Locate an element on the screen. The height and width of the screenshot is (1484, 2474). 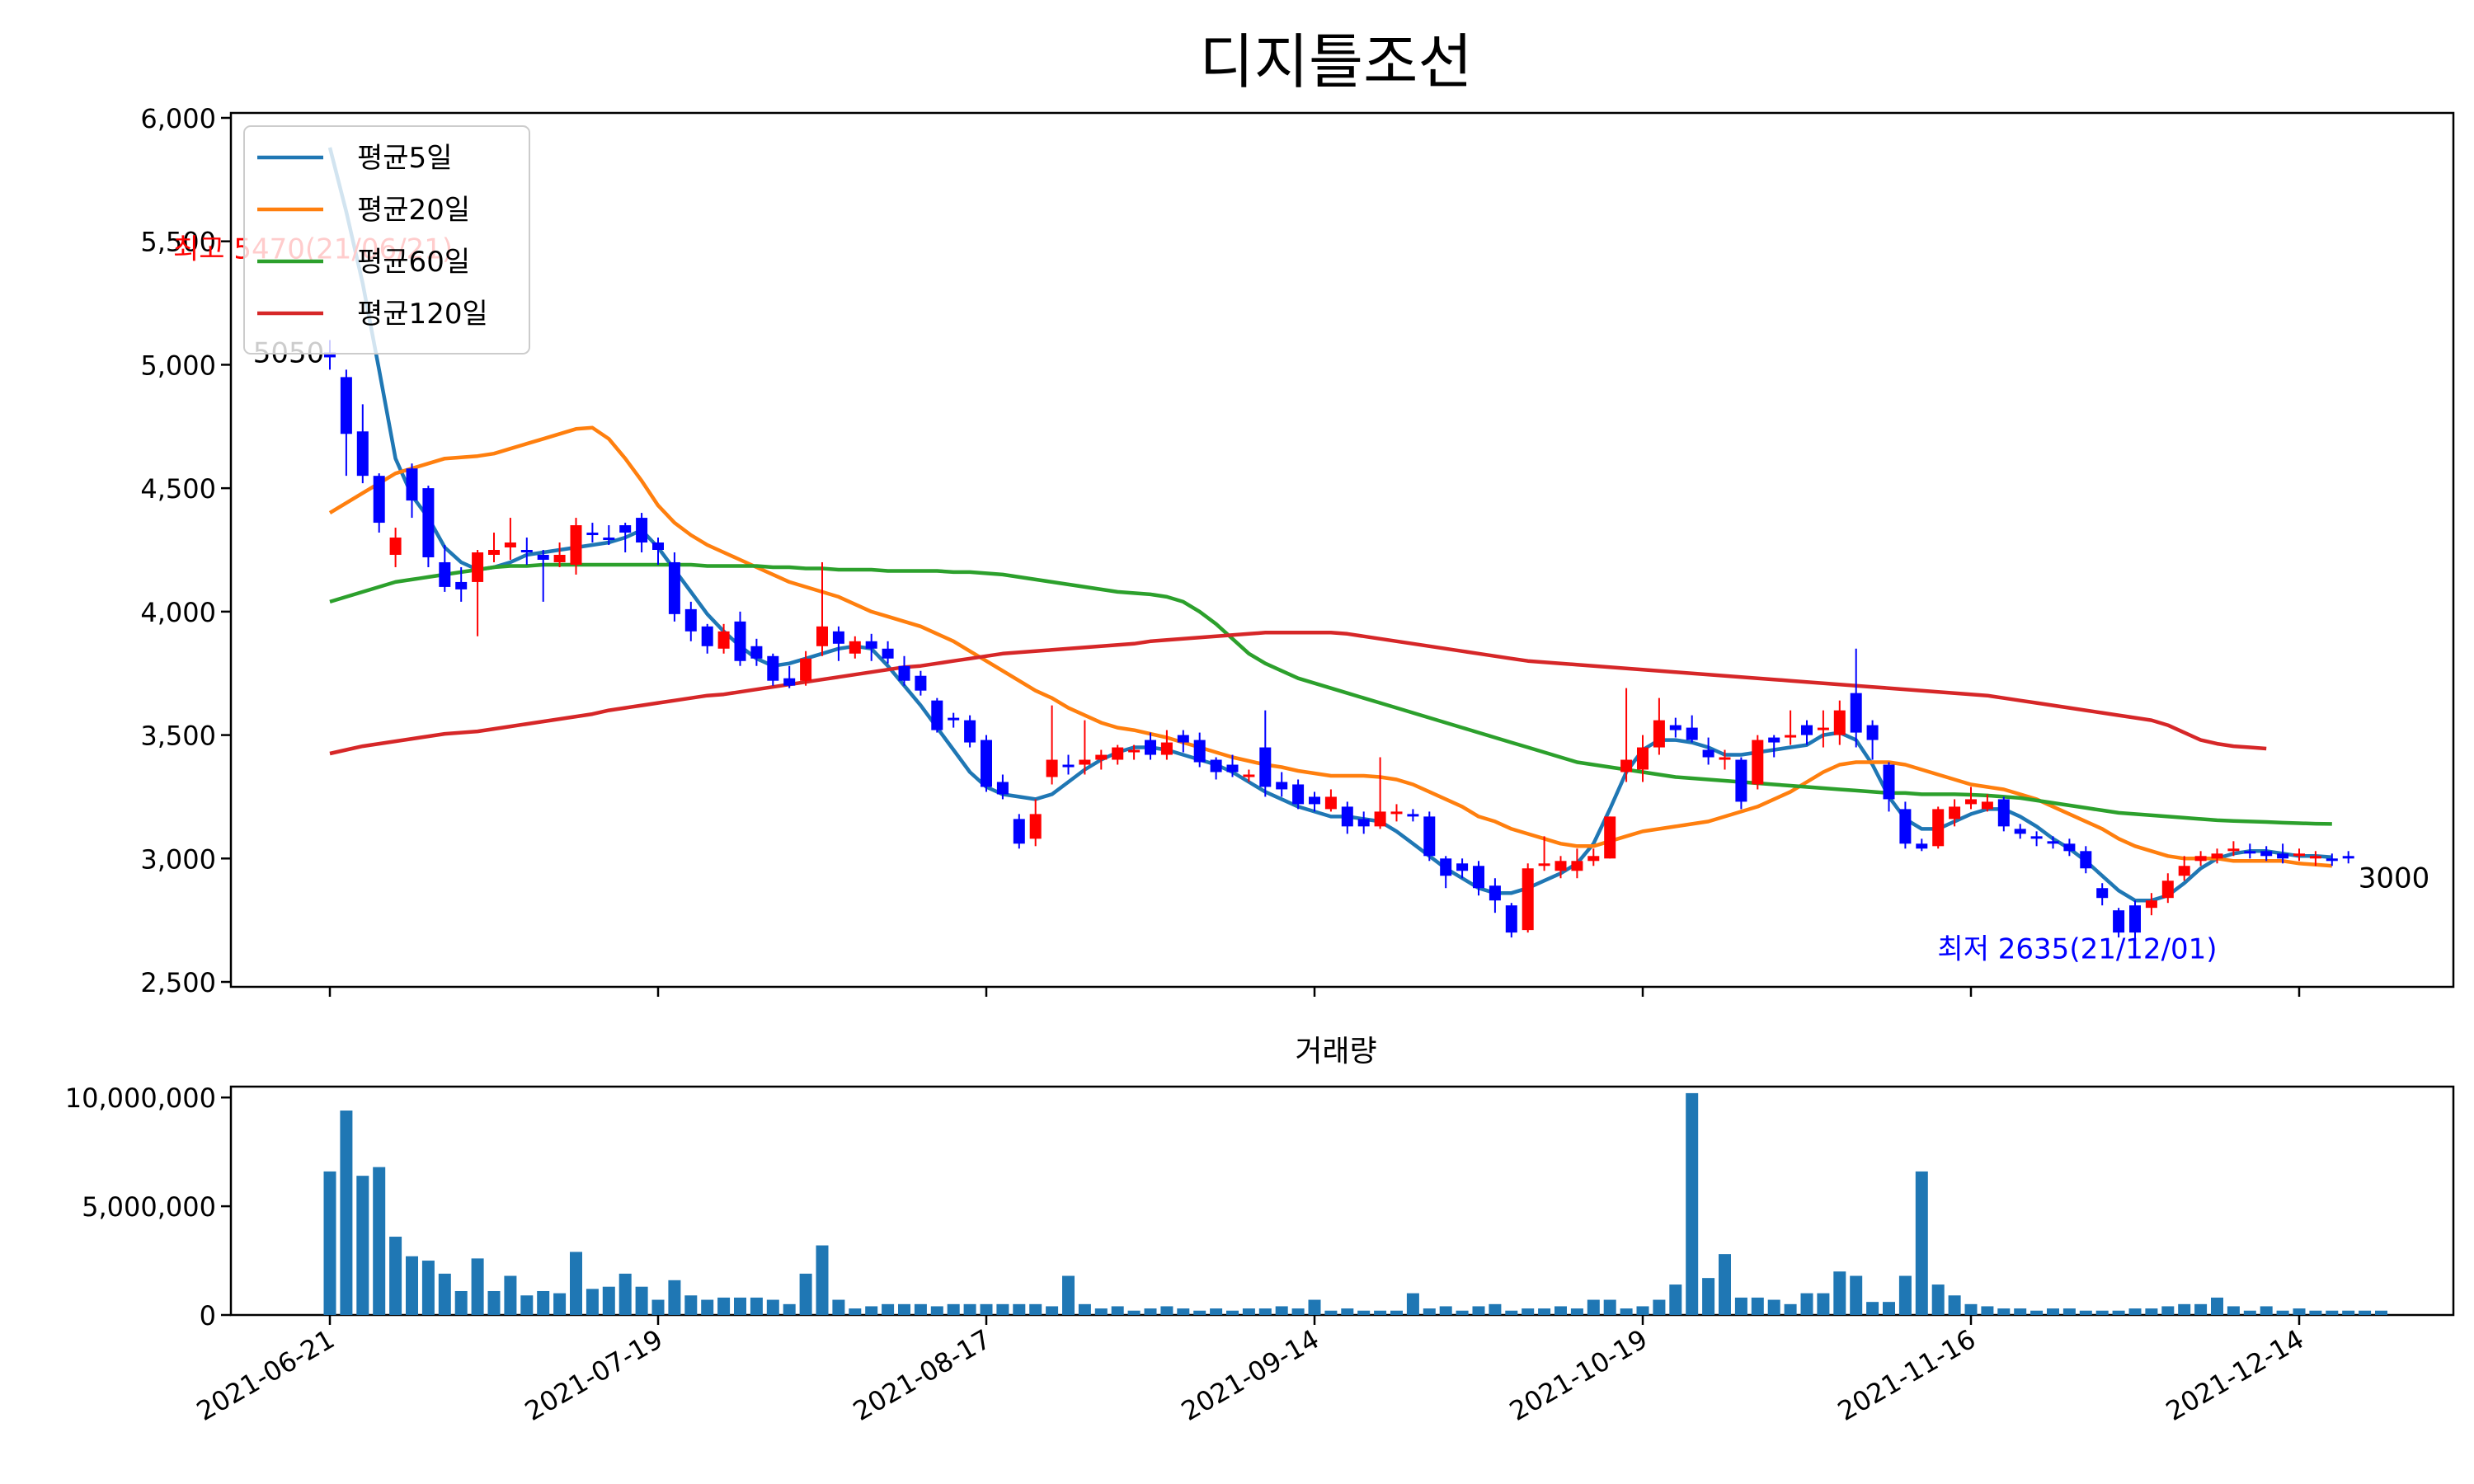
legend-label: 평균120일 is located at coordinates (422, 314).